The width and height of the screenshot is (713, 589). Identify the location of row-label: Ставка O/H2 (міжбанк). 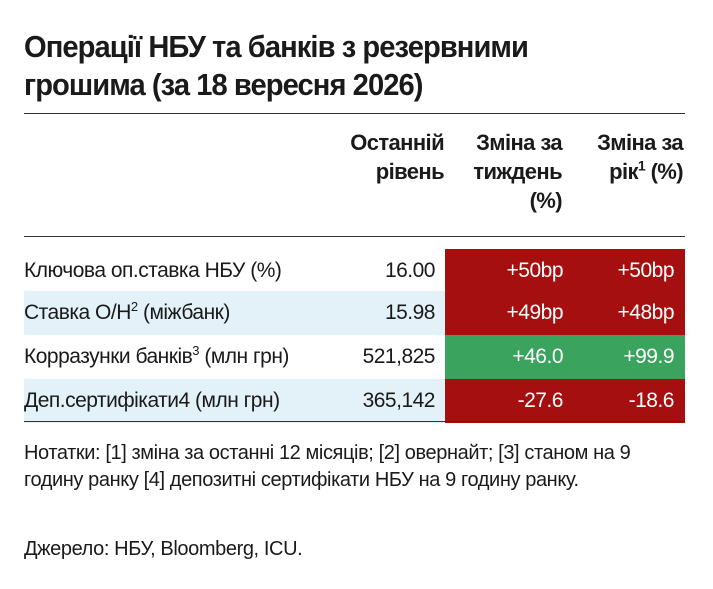
(127, 313).